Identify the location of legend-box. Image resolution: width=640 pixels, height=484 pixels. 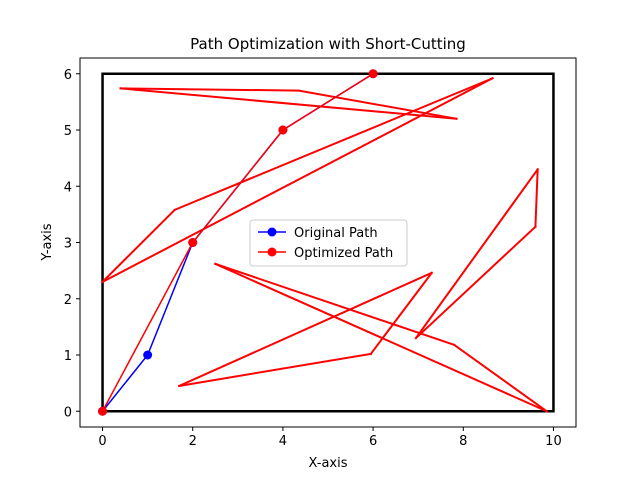
(328, 243).